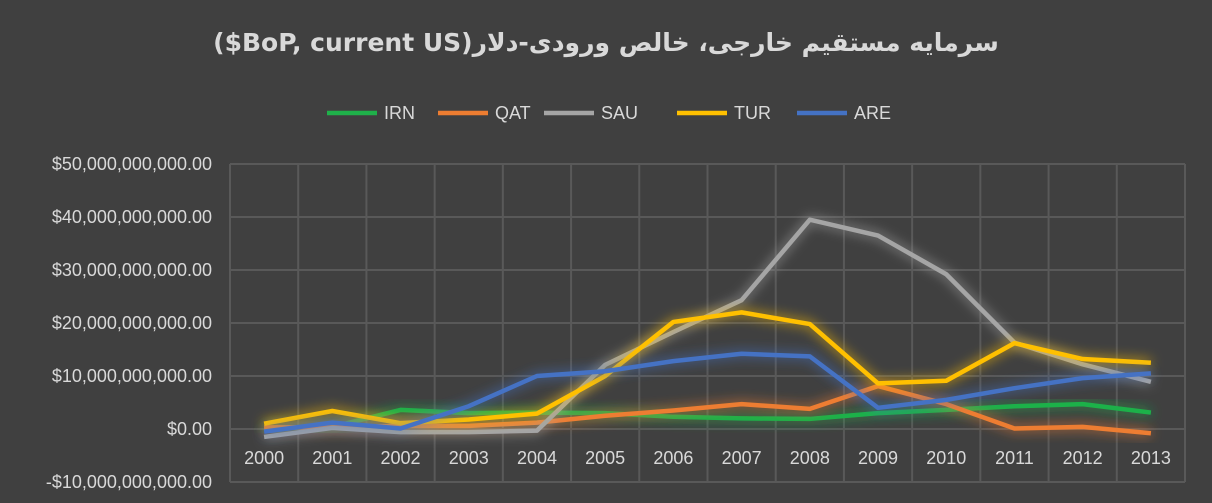 This screenshot has height=503, width=1212. I want to click on x-tick-label: 2004, so click(537, 458).